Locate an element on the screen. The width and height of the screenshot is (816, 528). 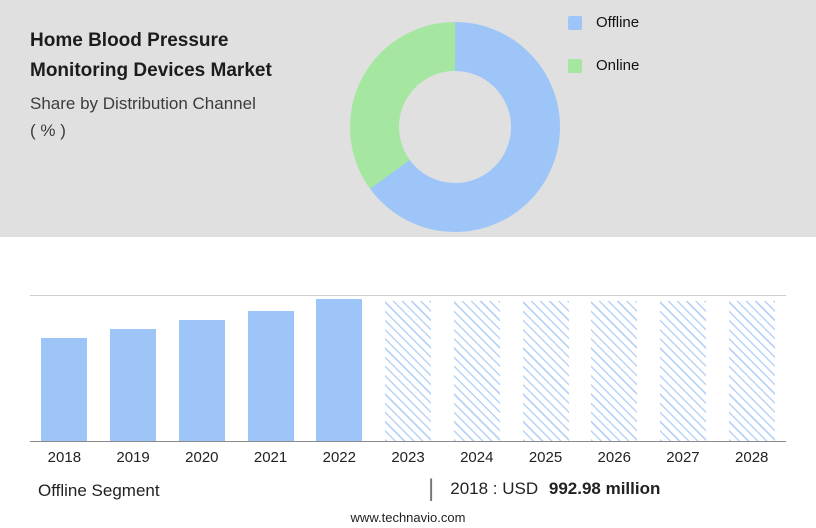
legend-item-offline: Offline is located at coordinates (603, 22).